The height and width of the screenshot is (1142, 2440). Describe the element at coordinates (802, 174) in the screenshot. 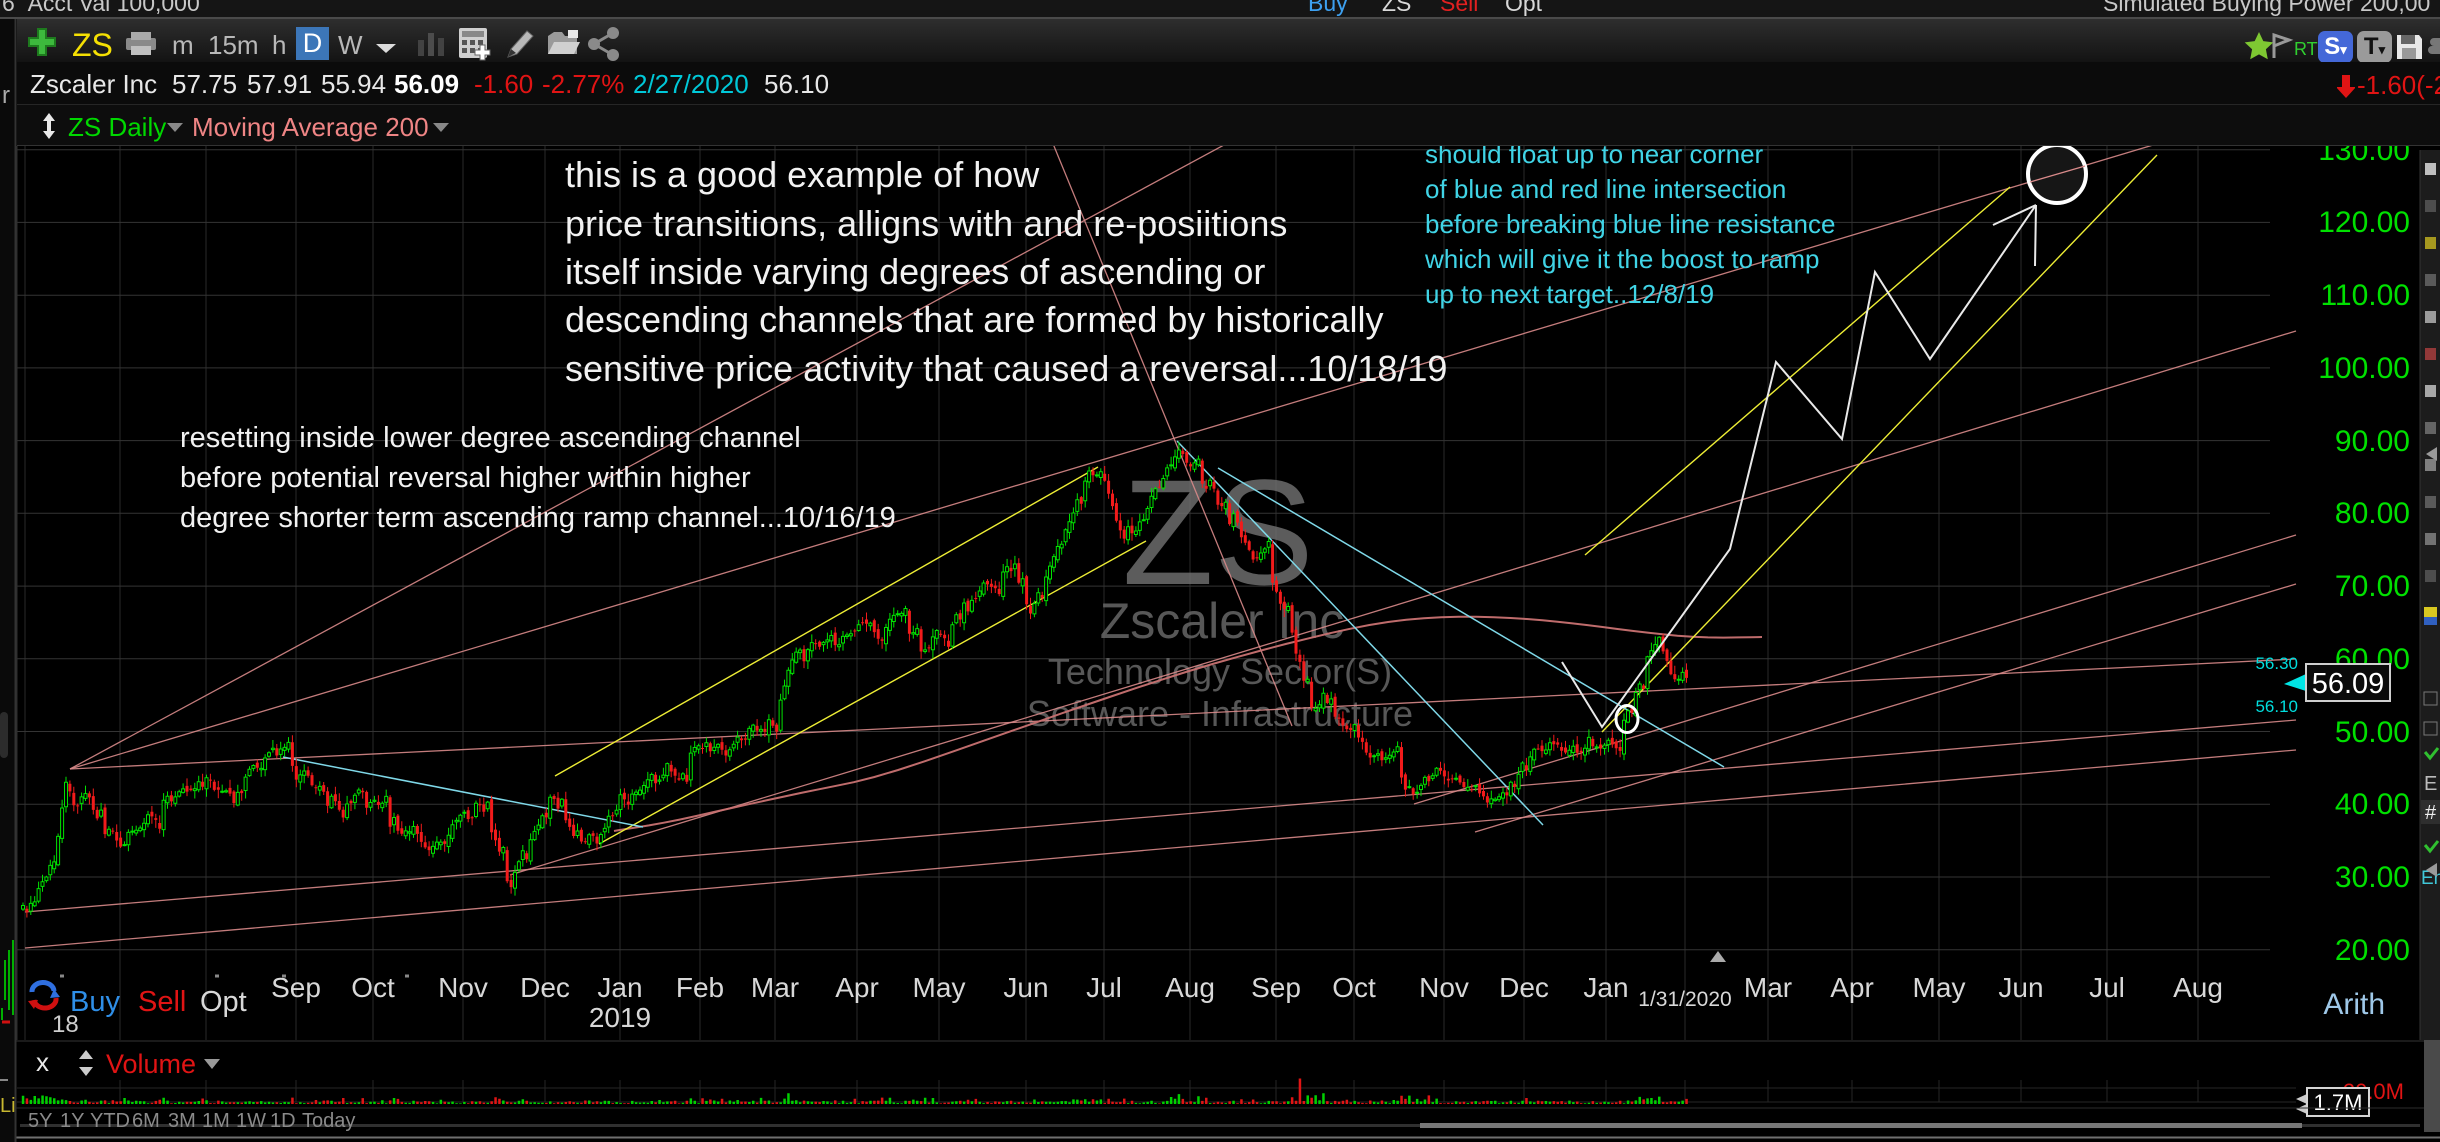

I see `svg-text: this is a good example of how` at that location.